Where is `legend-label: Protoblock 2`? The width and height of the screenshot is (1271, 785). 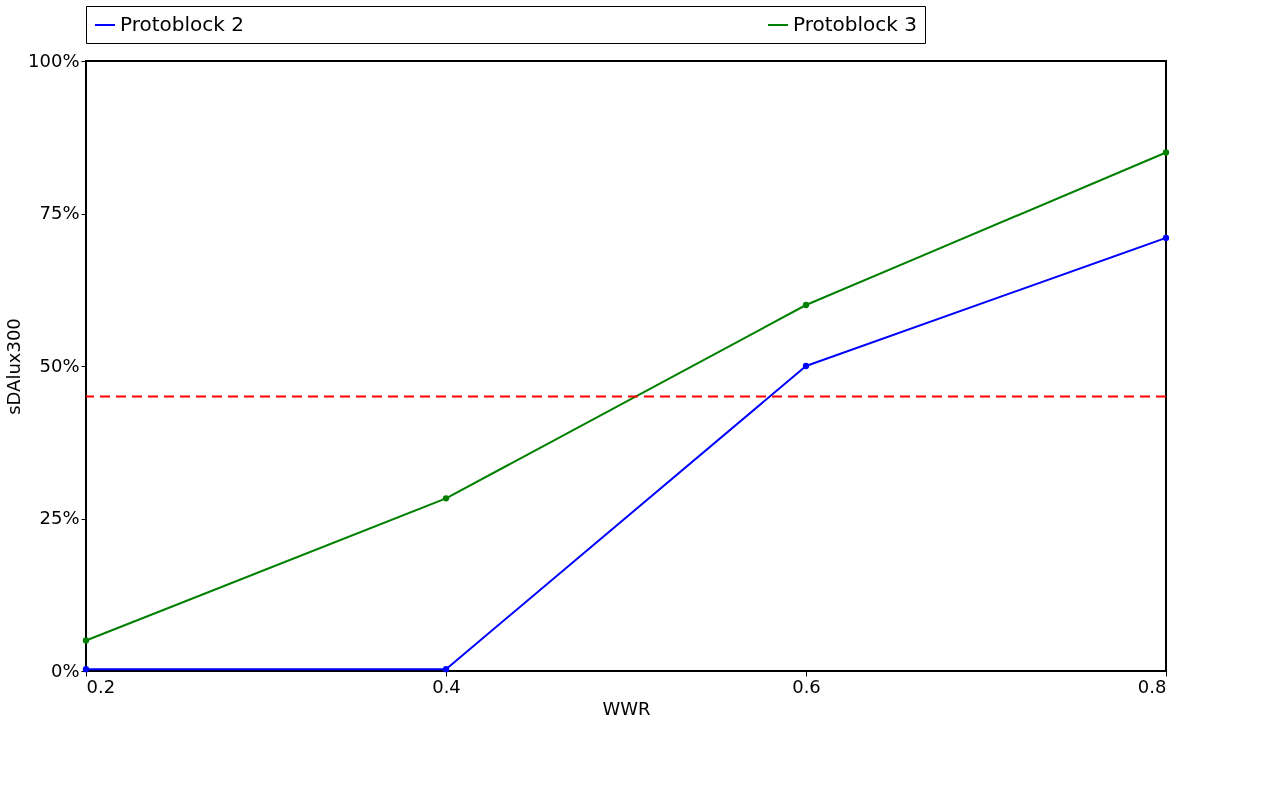 legend-label: Protoblock 2 is located at coordinates (182, 24).